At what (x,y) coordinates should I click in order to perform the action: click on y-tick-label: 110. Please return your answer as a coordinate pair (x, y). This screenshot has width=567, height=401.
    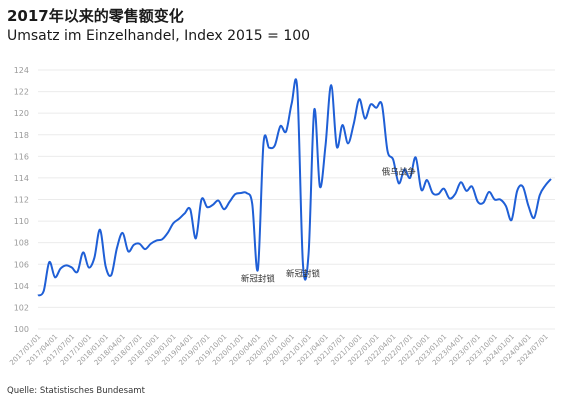
    Looking at the image, I should click on (21, 221).